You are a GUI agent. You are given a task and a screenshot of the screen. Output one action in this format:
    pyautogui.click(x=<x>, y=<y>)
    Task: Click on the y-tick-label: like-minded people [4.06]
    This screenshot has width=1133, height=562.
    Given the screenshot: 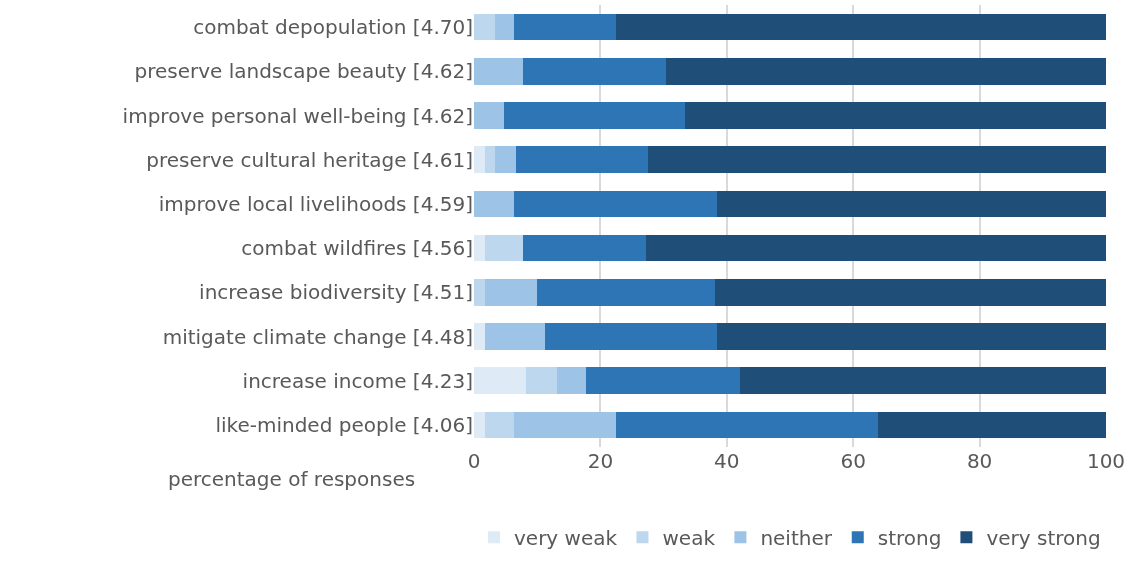 What is the action you would take?
    pyautogui.click(x=344, y=424)
    